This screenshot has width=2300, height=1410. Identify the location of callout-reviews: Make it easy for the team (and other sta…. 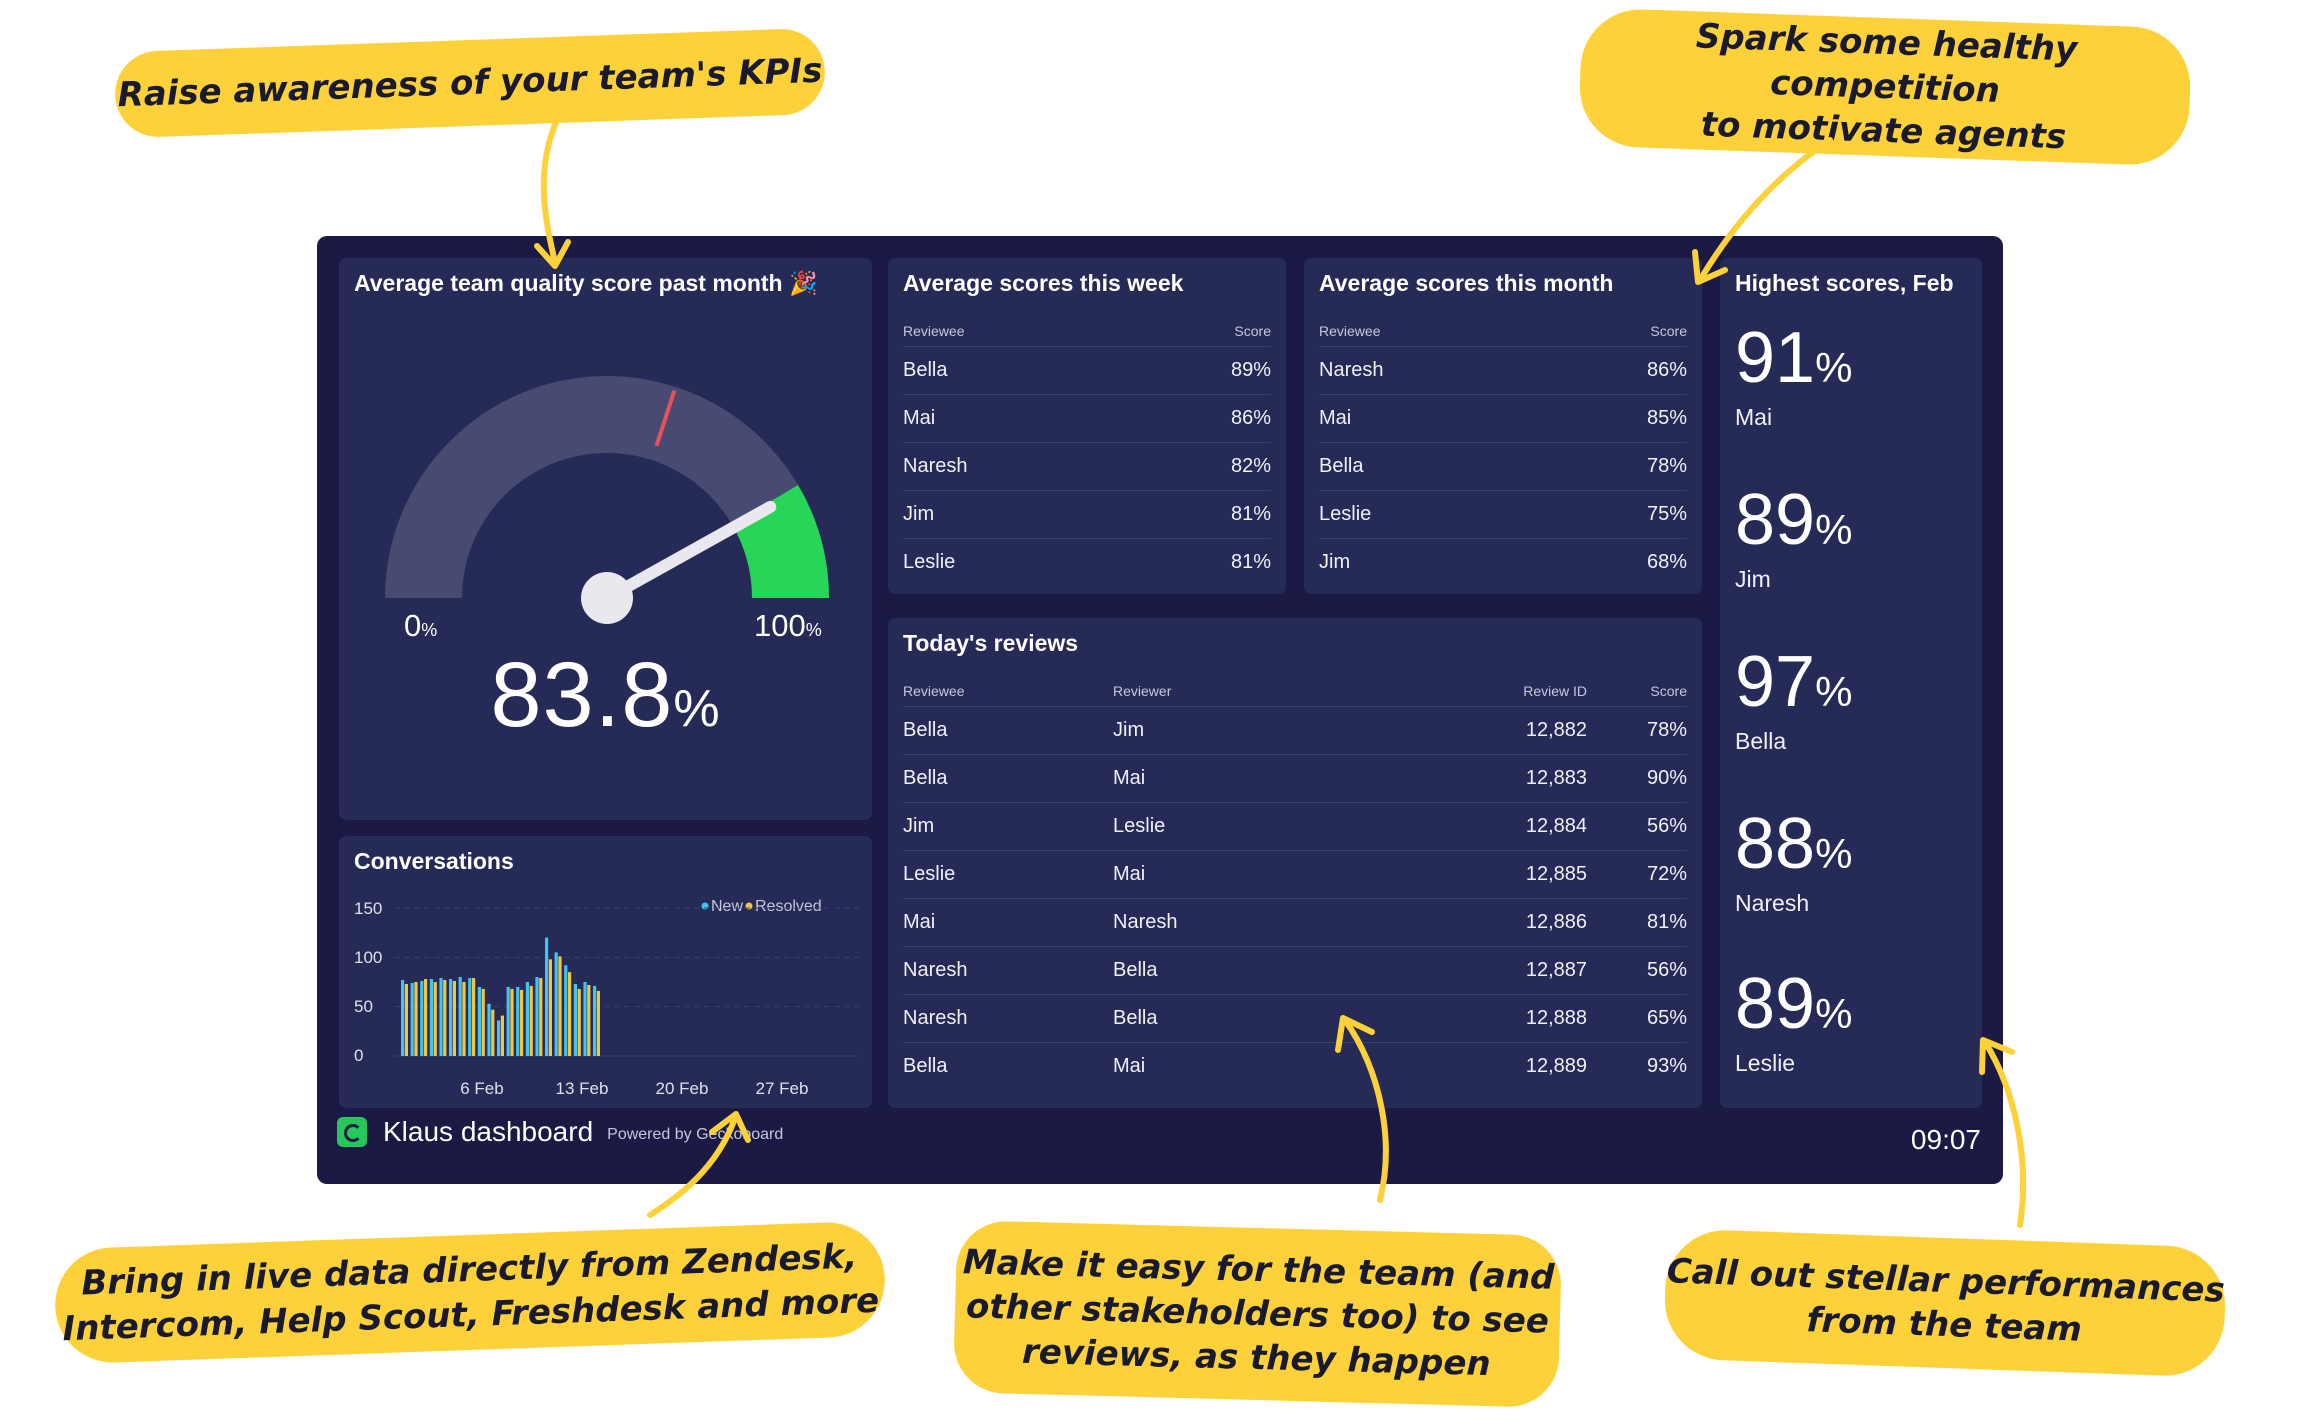
(1257, 1314).